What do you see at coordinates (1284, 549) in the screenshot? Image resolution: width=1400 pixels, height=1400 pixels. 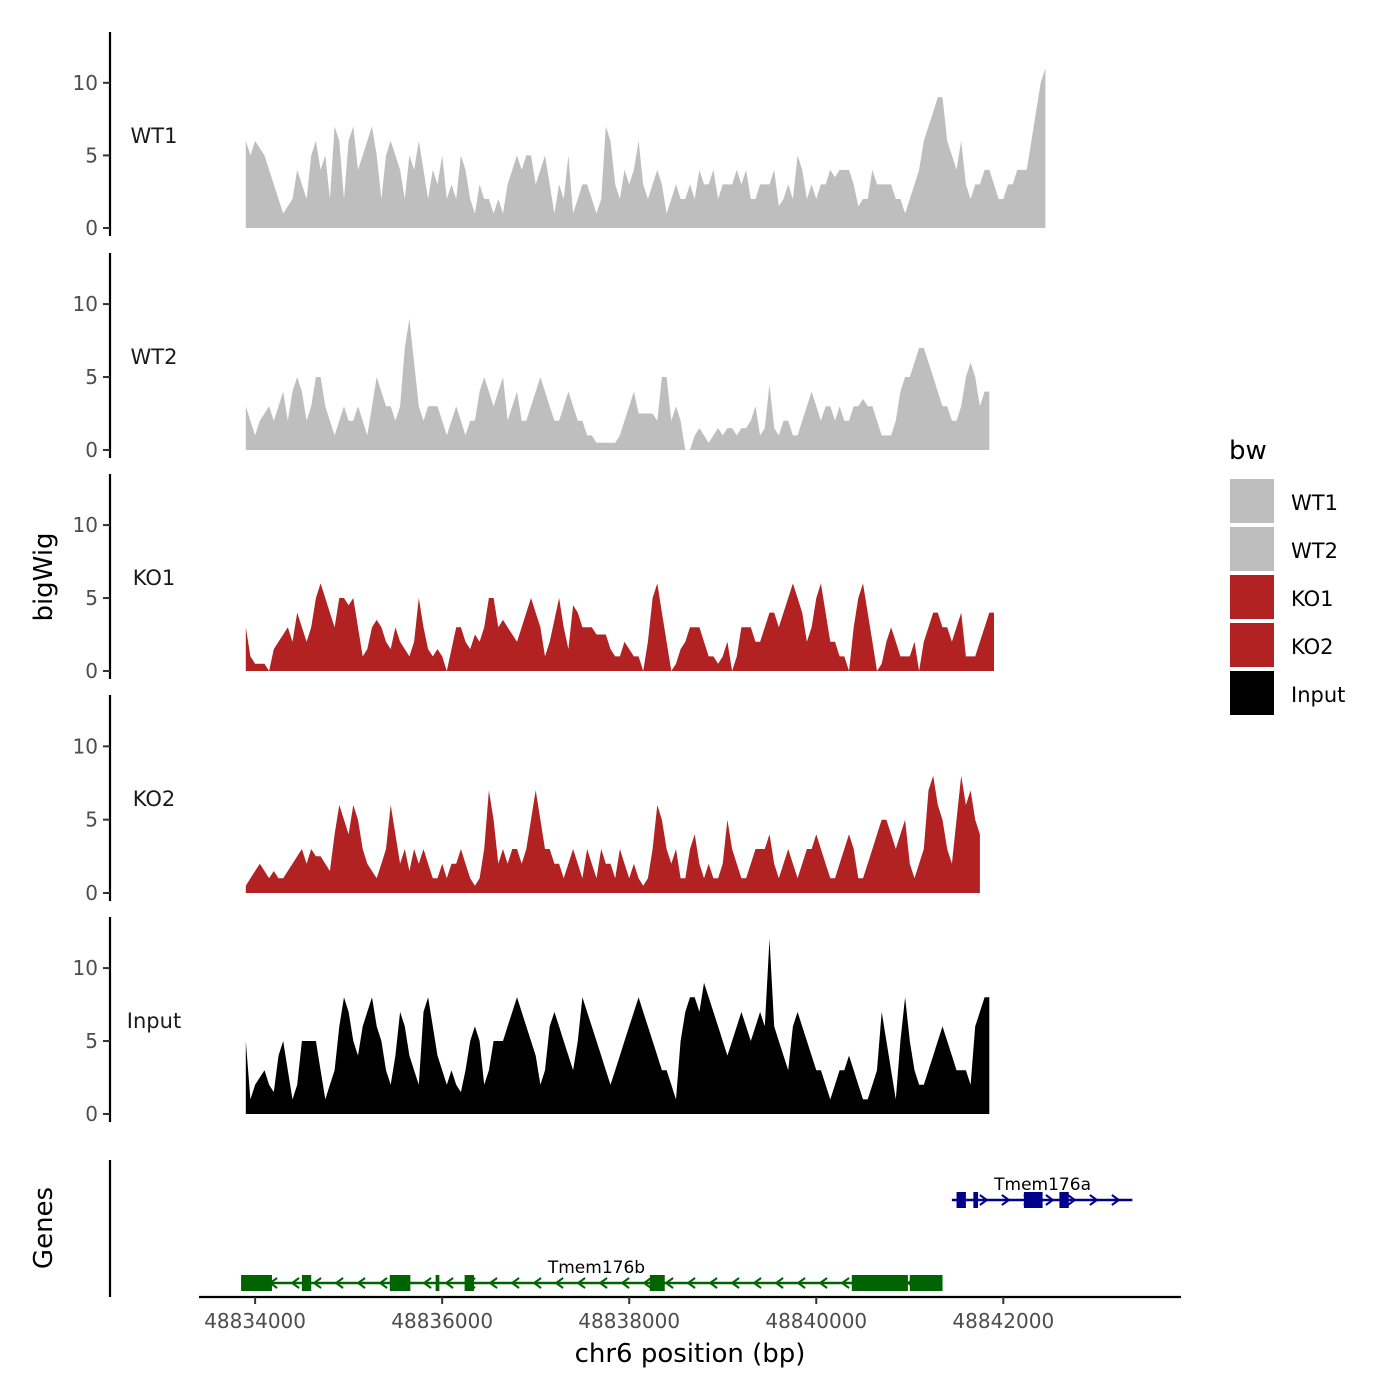 I see `legend-entry-wt2: WT2` at bounding box center [1284, 549].